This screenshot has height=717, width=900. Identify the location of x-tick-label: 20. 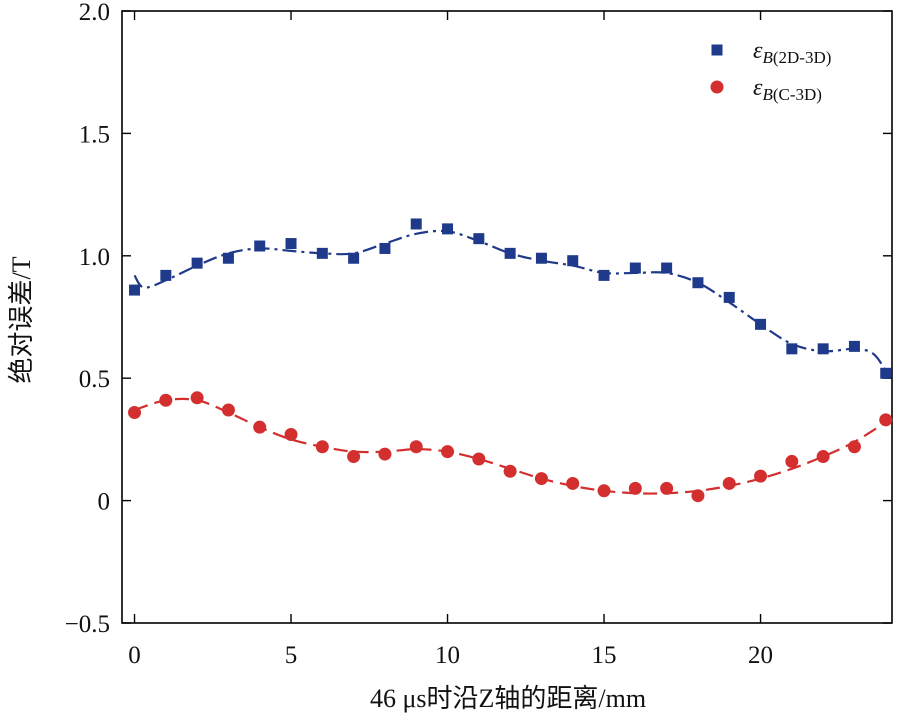
(760, 655).